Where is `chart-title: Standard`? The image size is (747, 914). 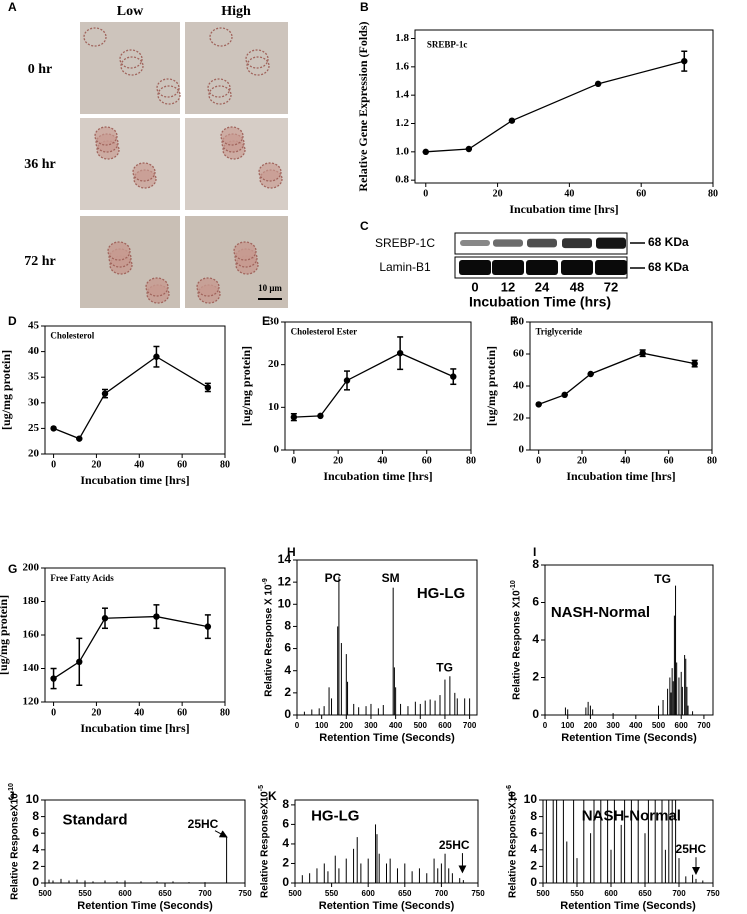 chart-title: Standard is located at coordinates (94, 820).